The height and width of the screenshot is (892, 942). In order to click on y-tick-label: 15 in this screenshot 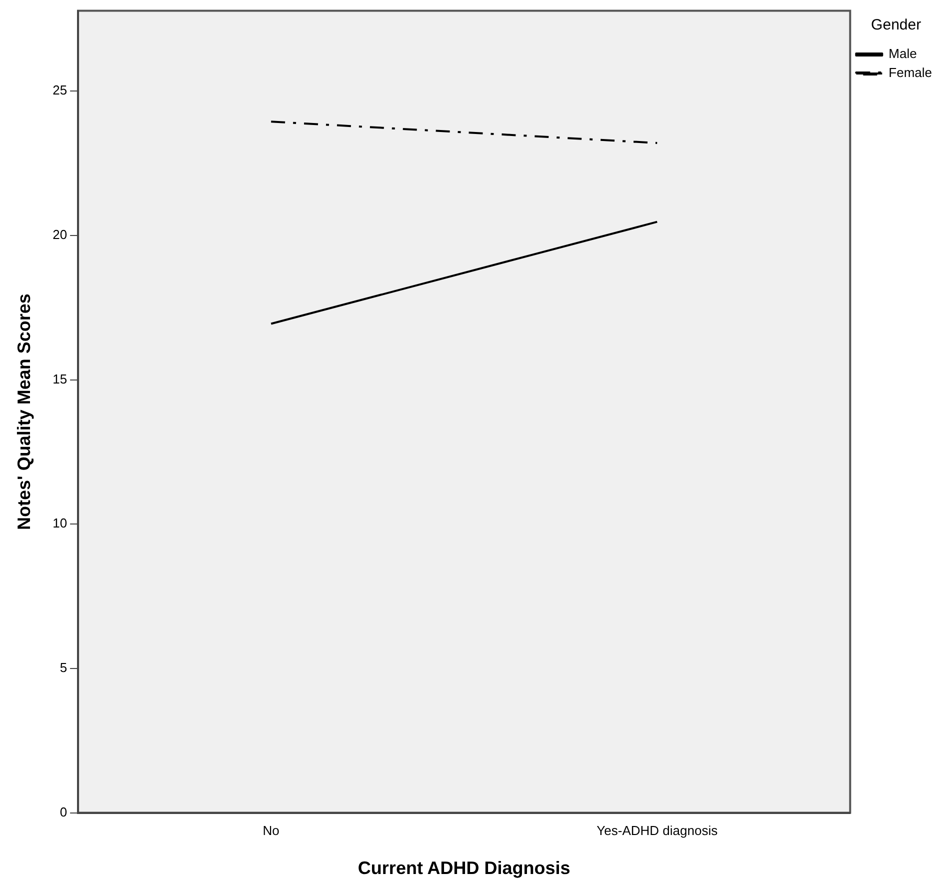, I will do `click(60, 378)`.